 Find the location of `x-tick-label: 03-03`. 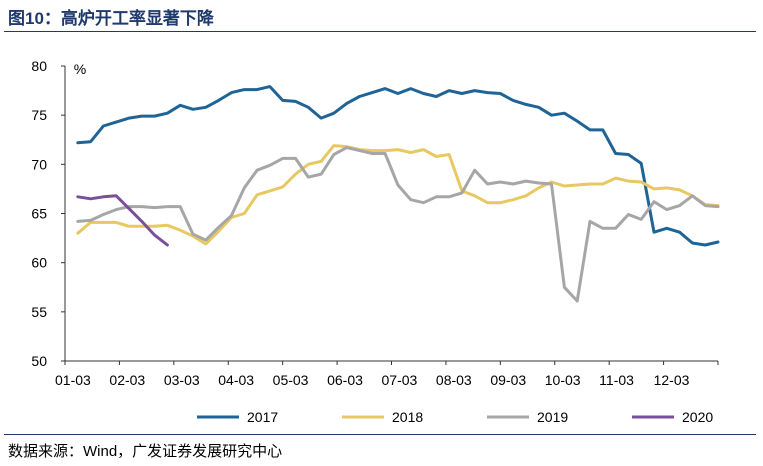

x-tick-label: 03-03 is located at coordinates (182, 380).